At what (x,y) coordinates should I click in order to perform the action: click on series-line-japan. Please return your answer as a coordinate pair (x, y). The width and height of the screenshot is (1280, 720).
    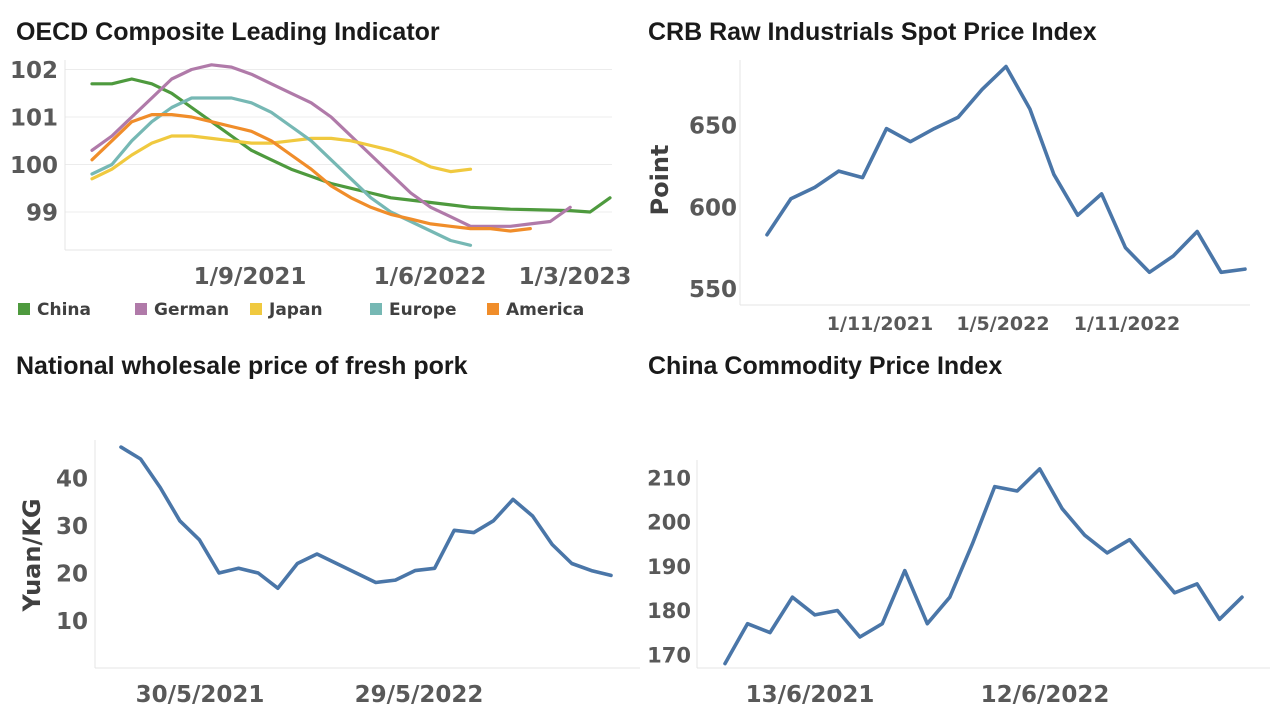
    Looking at the image, I should click on (281, 157).